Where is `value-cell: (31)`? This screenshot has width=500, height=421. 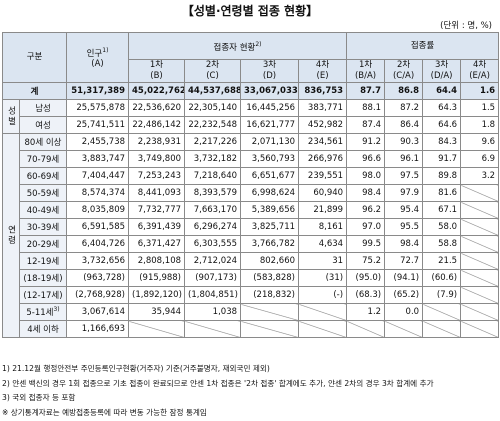
value-cell: (31) is located at coordinates (323, 278).